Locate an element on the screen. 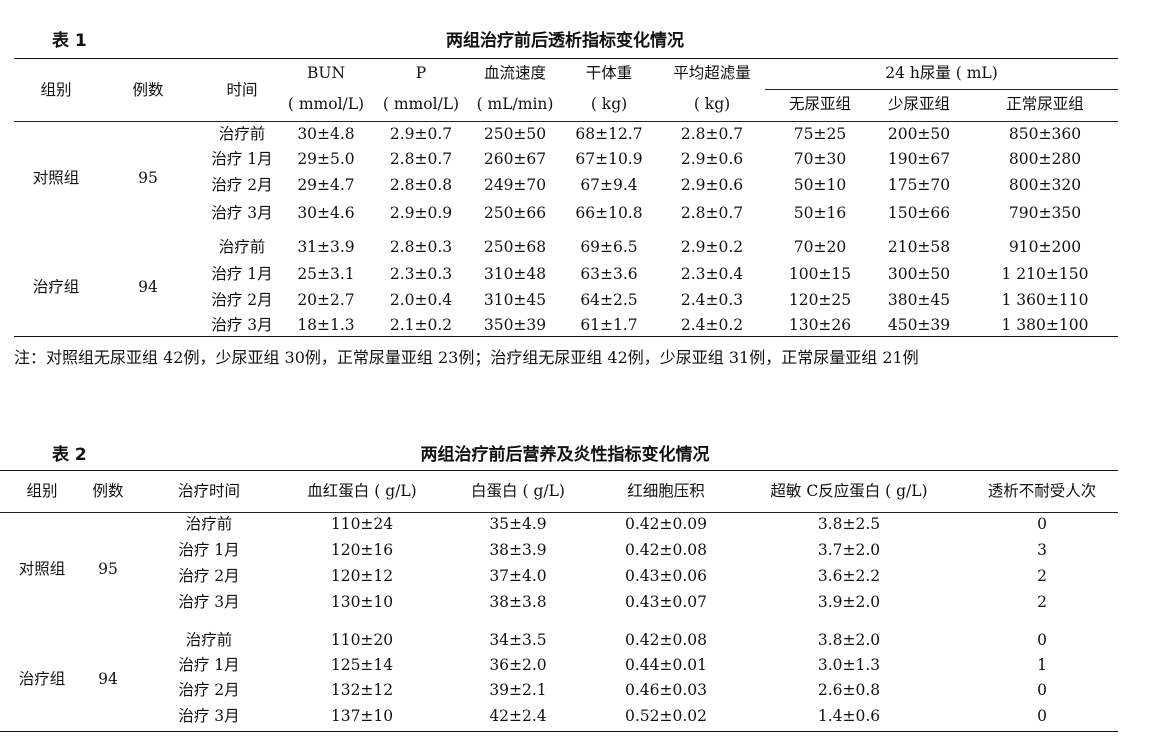  t1-cell-flow: 310±45 is located at coordinates (515, 300).